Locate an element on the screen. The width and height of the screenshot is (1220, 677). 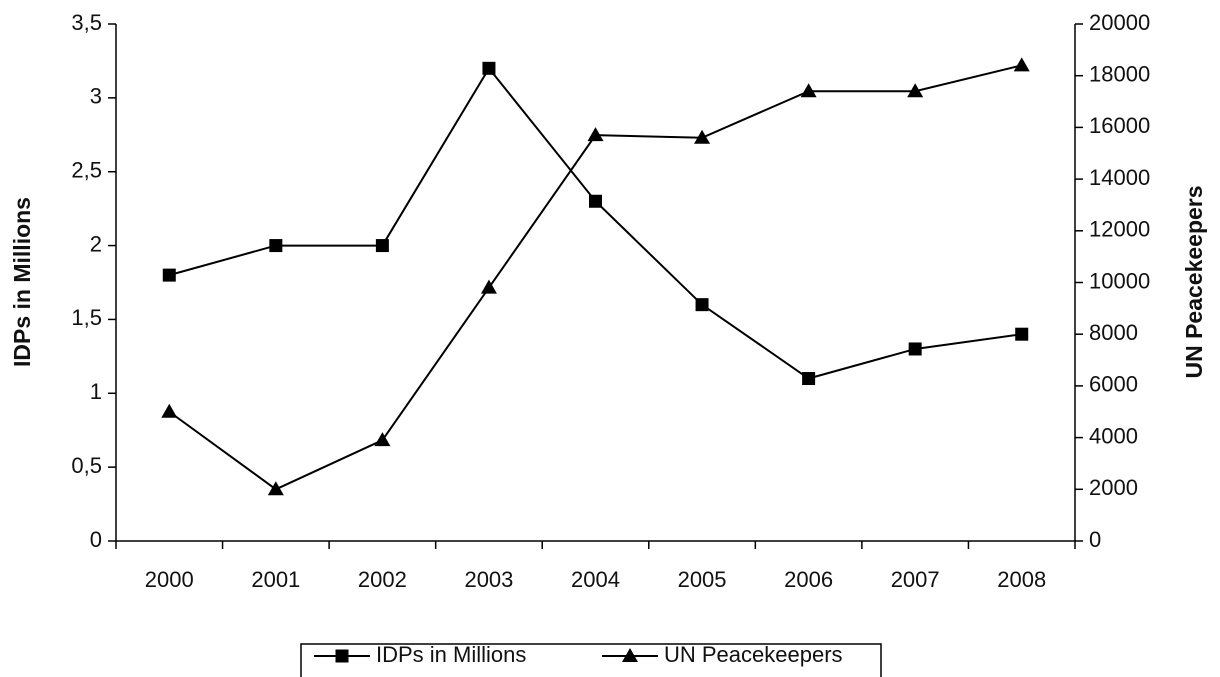
legend-box is located at coordinates (591, 660).